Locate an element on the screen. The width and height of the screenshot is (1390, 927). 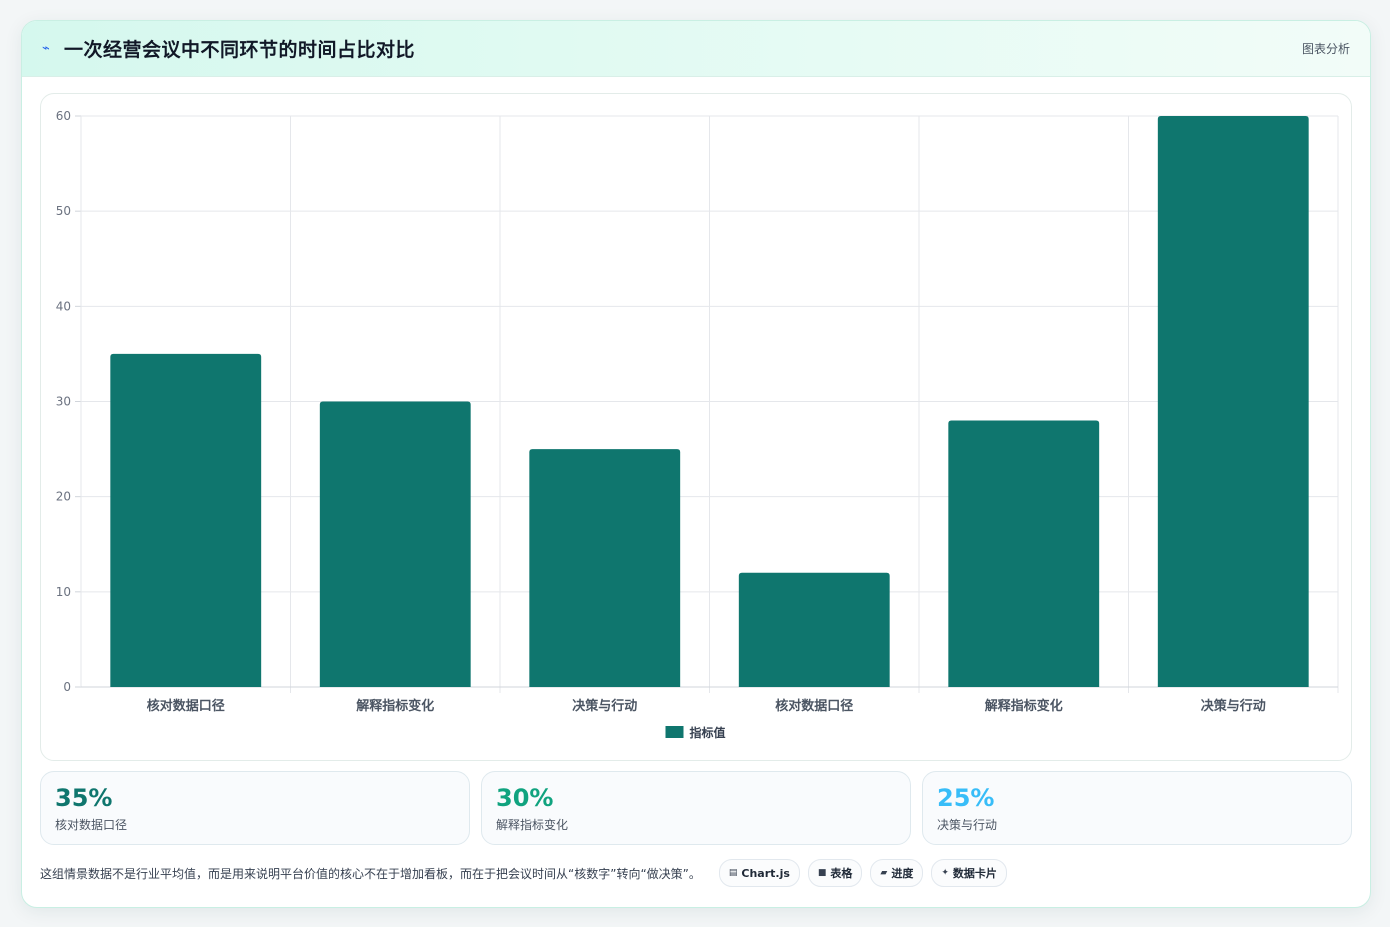
chip-progress: ▰ 进度 is located at coordinates (897, 873).